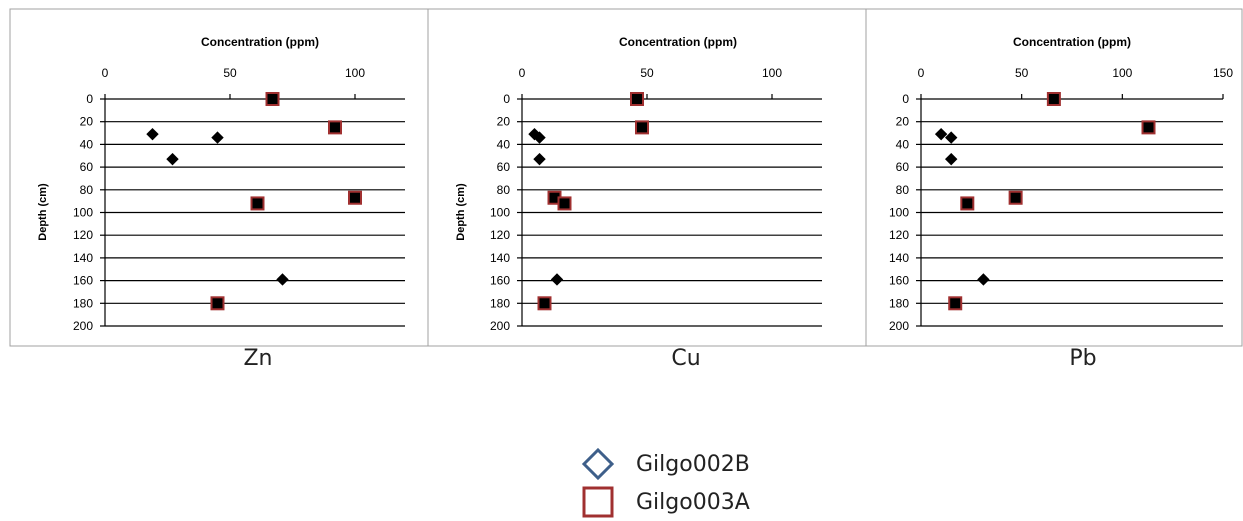 The width and height of the screenshot is (1243, 521). Describe the element at coordinates (903, 144) in the screenshot. I see `y-tick-label-pb: 40` at that location.